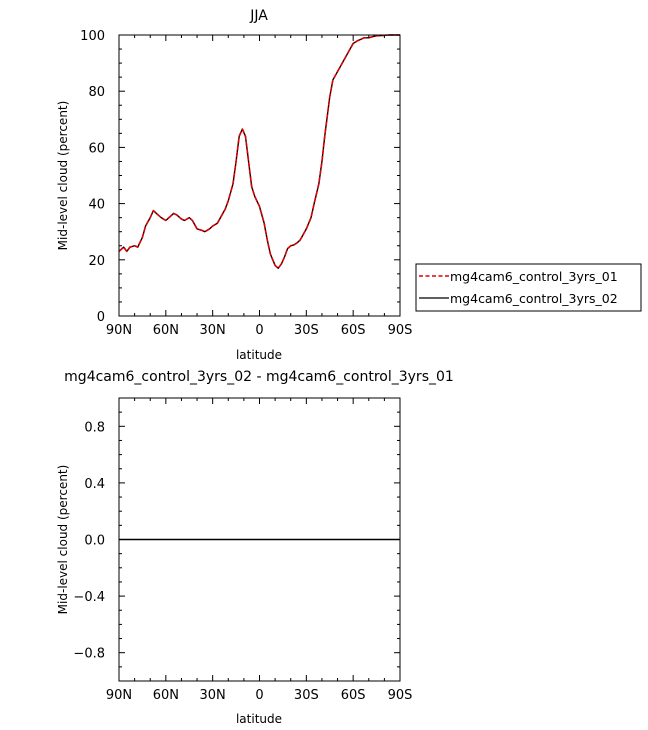  Describe the element at coordinates (94, 541) in the screenshot. I see `bottom-y-tick-label: 0.0` at that location.